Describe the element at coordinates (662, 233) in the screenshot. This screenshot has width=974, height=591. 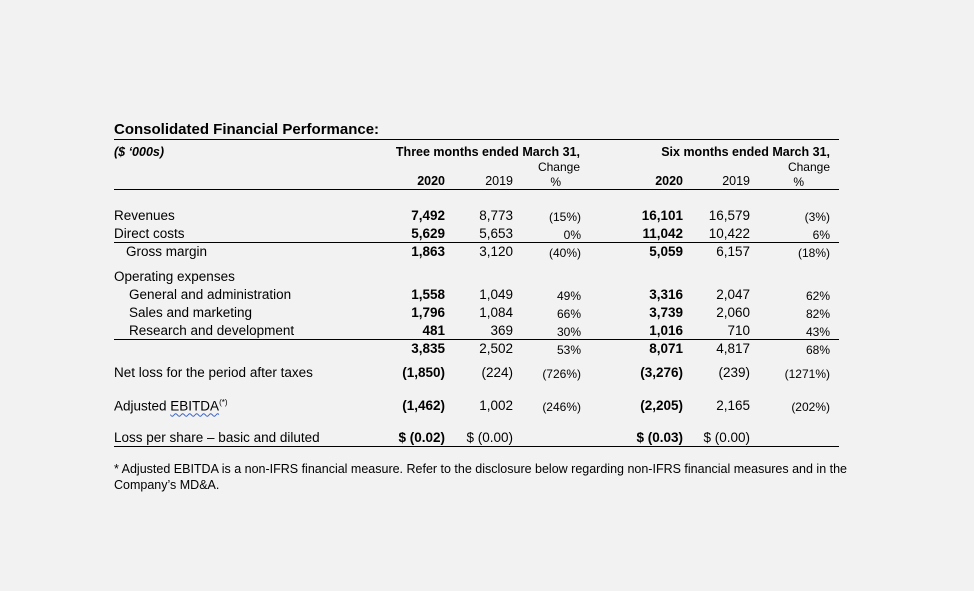
I see `cell: 11,042` at that location.